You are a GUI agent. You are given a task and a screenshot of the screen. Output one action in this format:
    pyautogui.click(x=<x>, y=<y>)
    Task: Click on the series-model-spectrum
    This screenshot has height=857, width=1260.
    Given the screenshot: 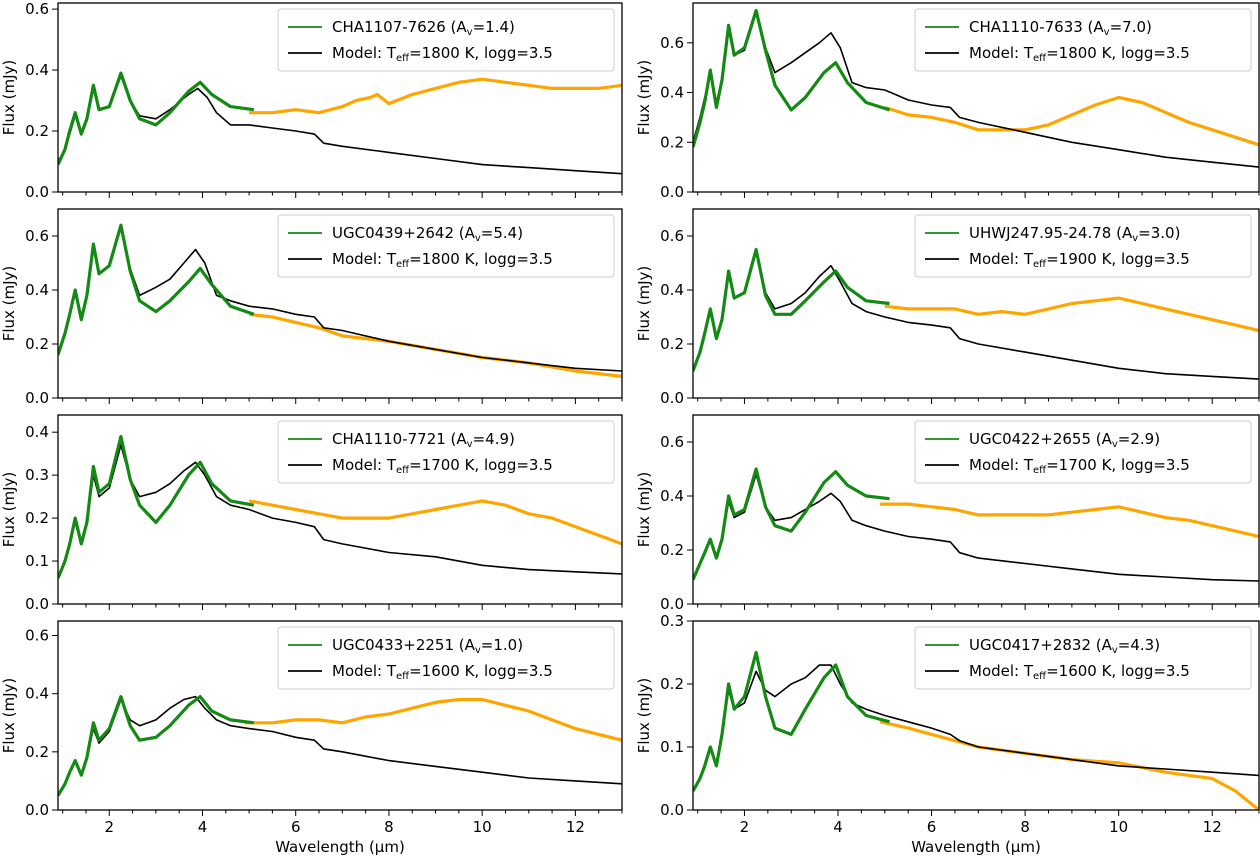 What is the action you would take?
    pyautogui.click(x=340, y=745)
    